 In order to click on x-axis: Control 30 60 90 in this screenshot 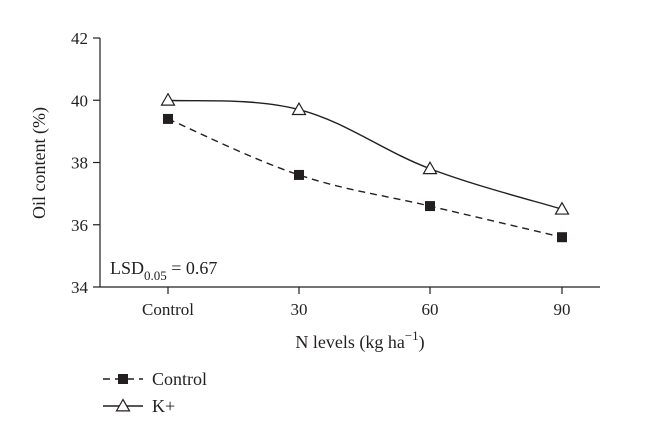, I will do `click(350, 302)`.